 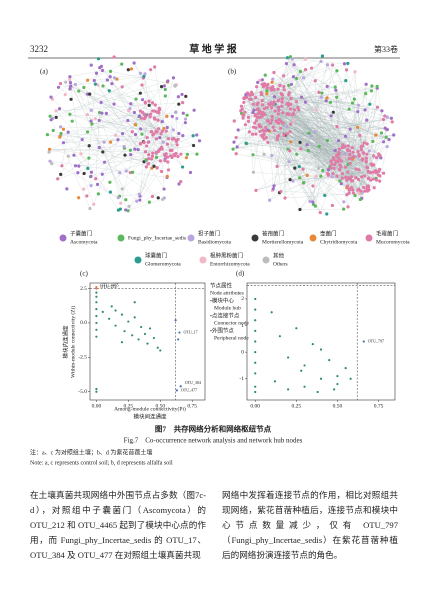 What do you see at coordinates (227, 308) in the screenshot?
I see `node-attr-en: Module hub` at bounding box center [227, 308].